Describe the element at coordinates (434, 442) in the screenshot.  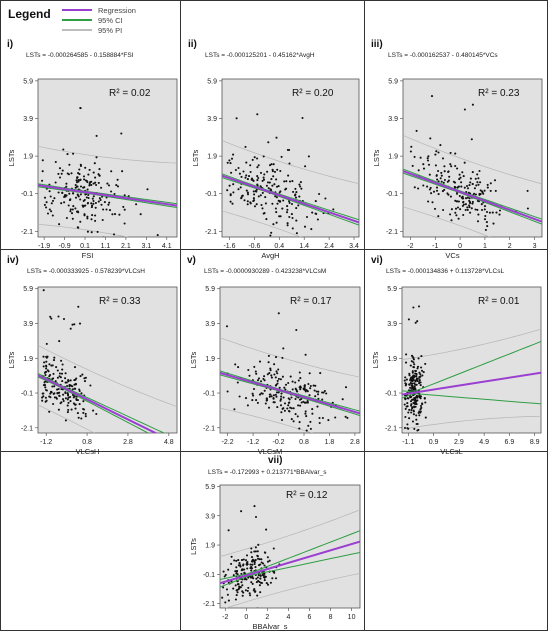
I see `x-tick-label: 0.9` at that location.